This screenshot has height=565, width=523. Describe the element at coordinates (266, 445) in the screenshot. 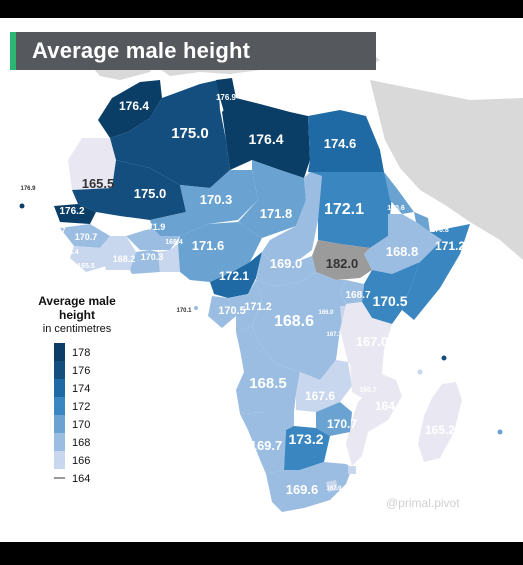

I see `label-namibia: 169.7` at that location.